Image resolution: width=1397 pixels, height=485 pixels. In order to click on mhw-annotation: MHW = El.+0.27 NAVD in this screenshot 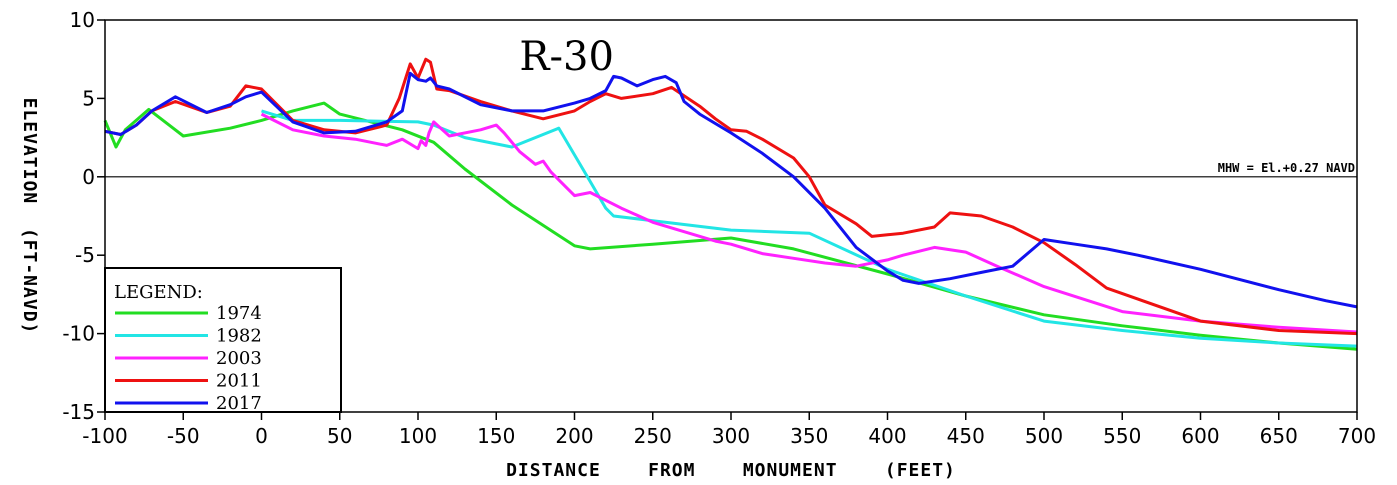, I will do `click(1286, 168)`.